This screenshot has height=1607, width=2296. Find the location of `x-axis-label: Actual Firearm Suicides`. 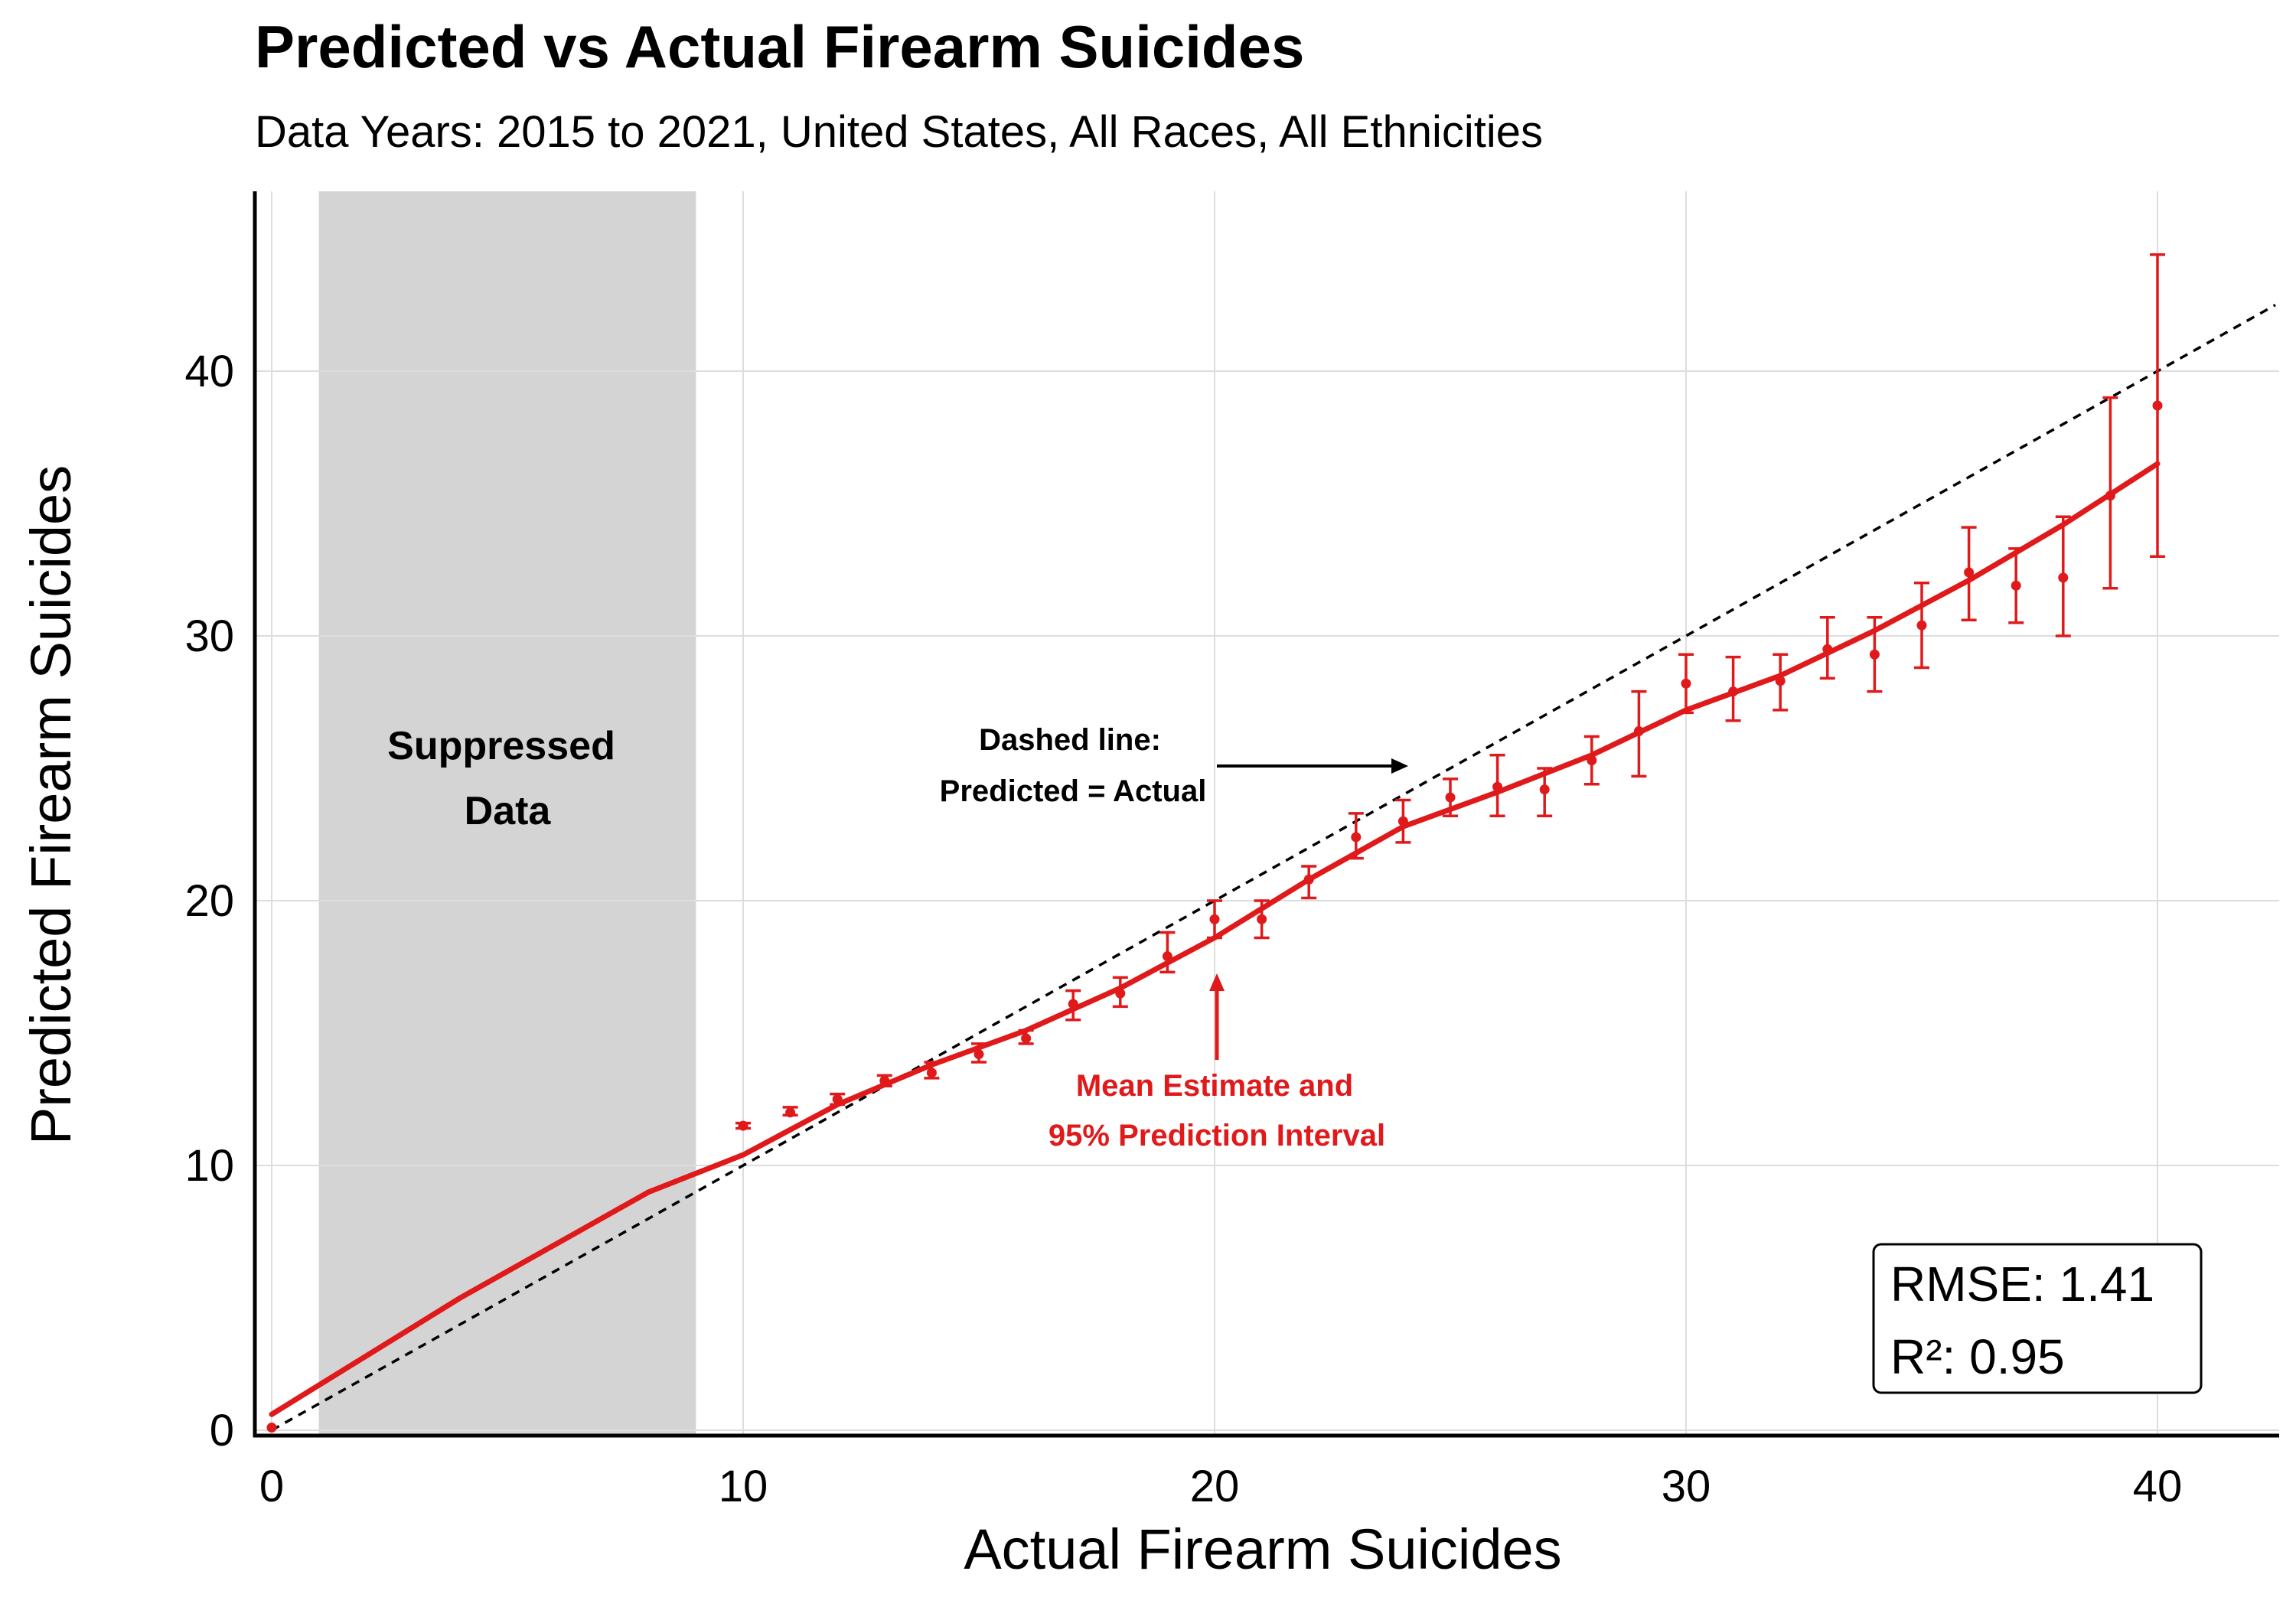

x-axis-label: Actual Firearm Suicides is located at coordinates (1262, 1549).